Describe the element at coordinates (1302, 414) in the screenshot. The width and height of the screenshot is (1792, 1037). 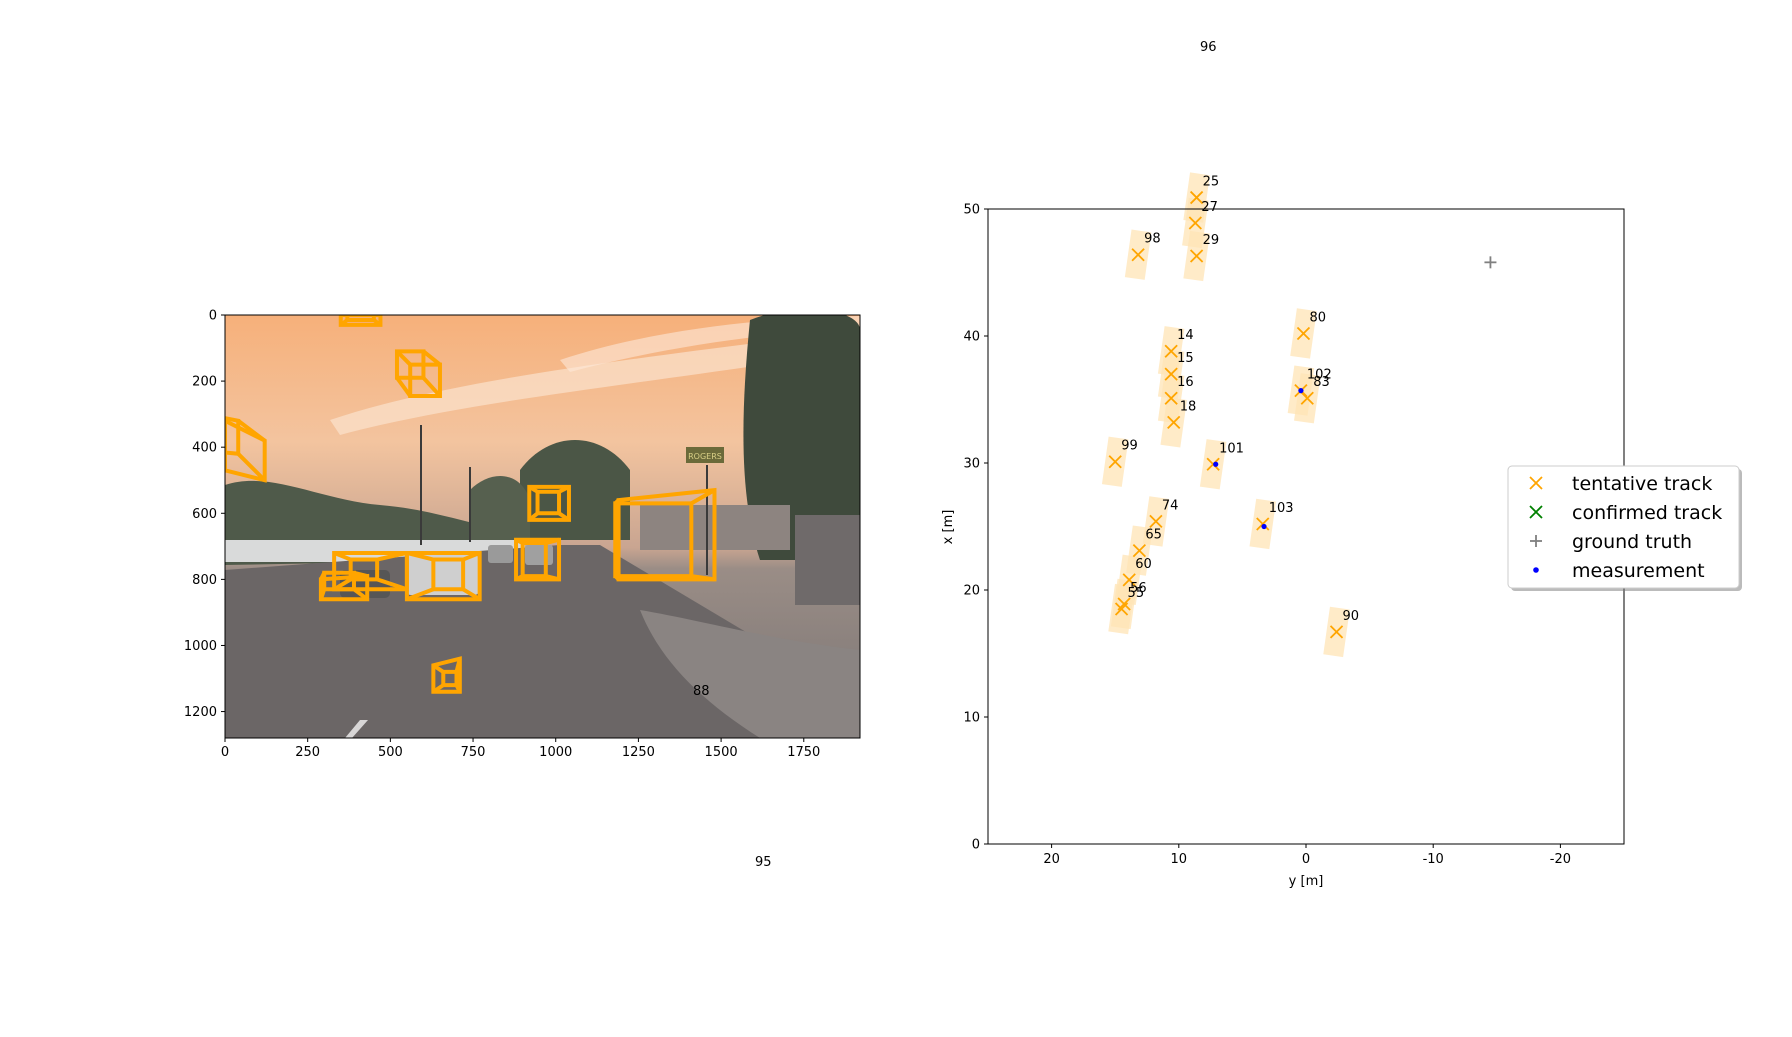
I see `track-markers` at that location.